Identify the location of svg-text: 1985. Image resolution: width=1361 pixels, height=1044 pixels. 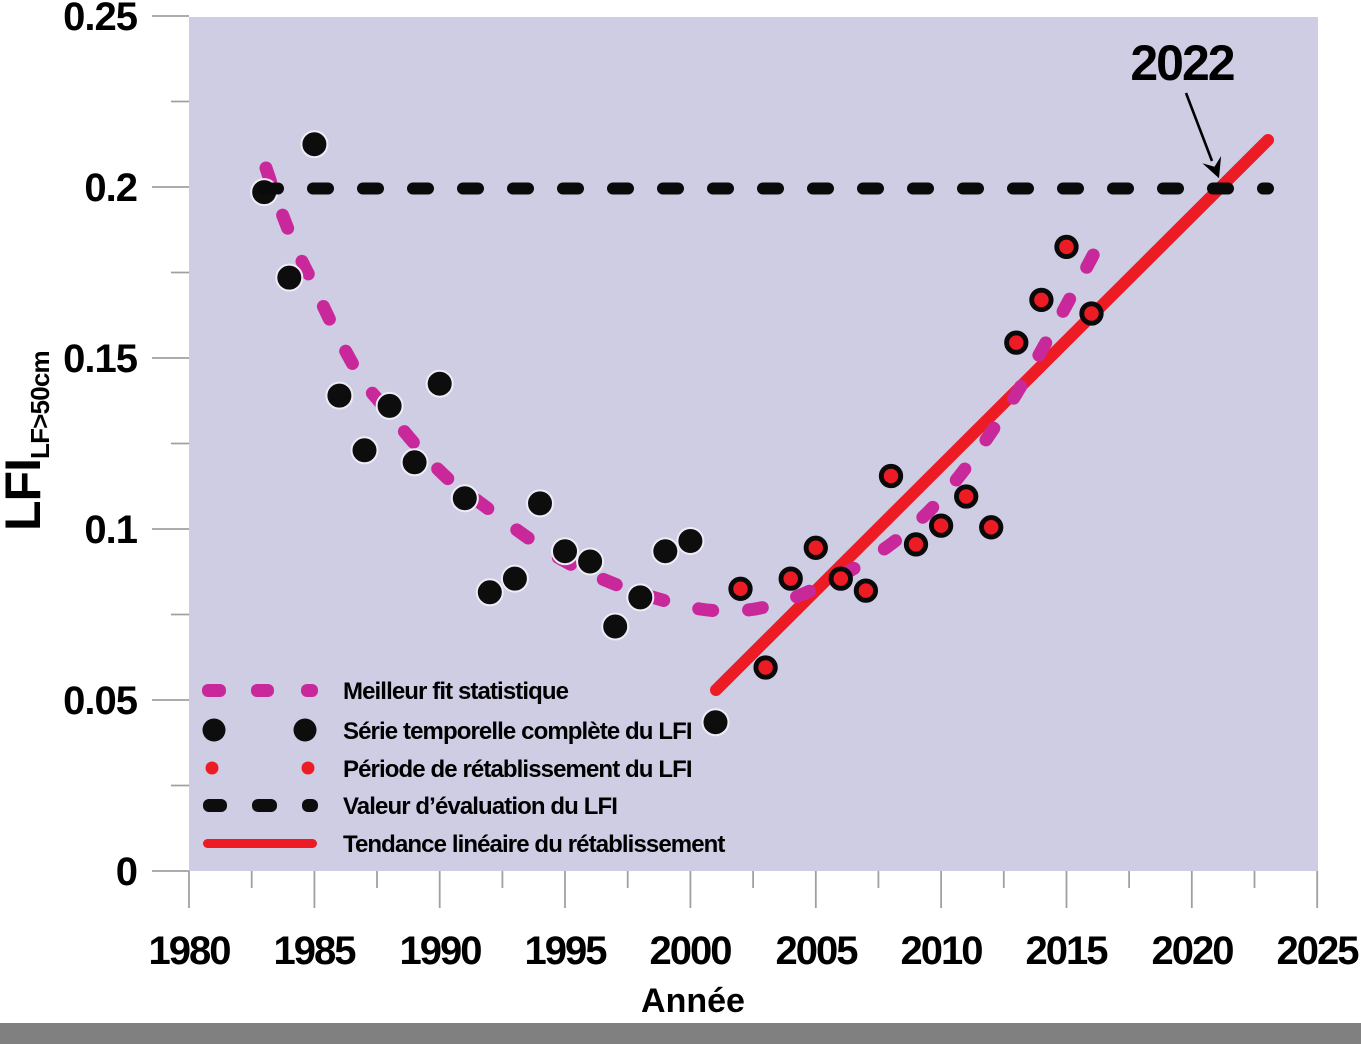
(315, 951).